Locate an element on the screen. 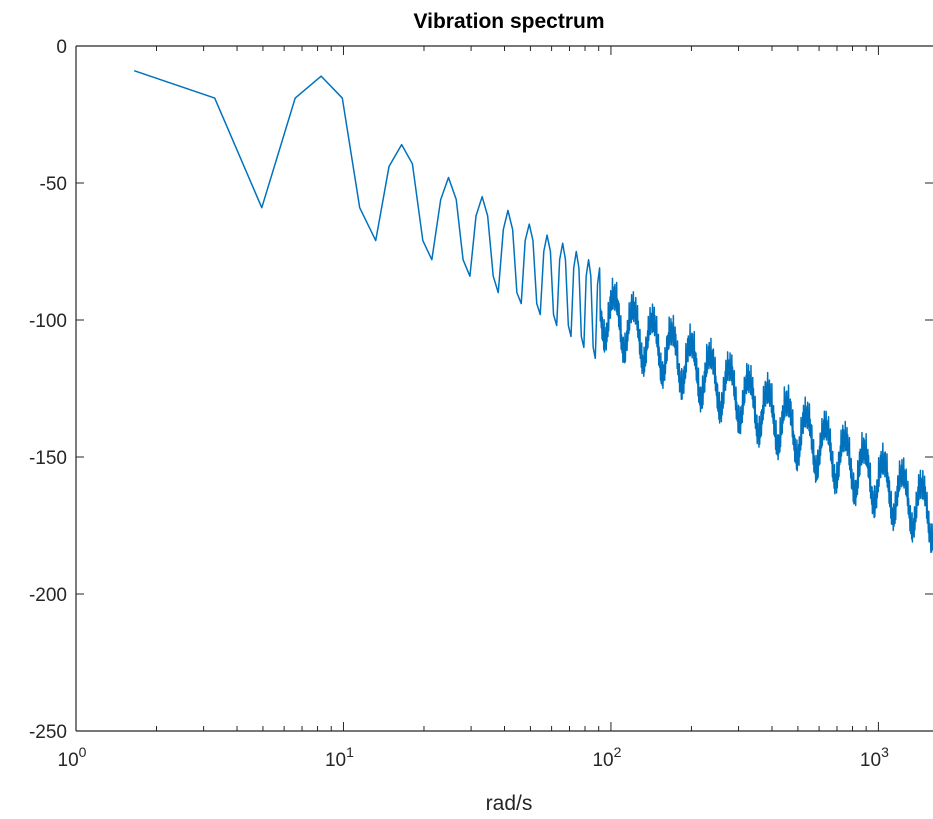 Image resolution: width=933 pixels, height=819 pixels. x-axis-label: rad/s is located at coordinates (509, 803).